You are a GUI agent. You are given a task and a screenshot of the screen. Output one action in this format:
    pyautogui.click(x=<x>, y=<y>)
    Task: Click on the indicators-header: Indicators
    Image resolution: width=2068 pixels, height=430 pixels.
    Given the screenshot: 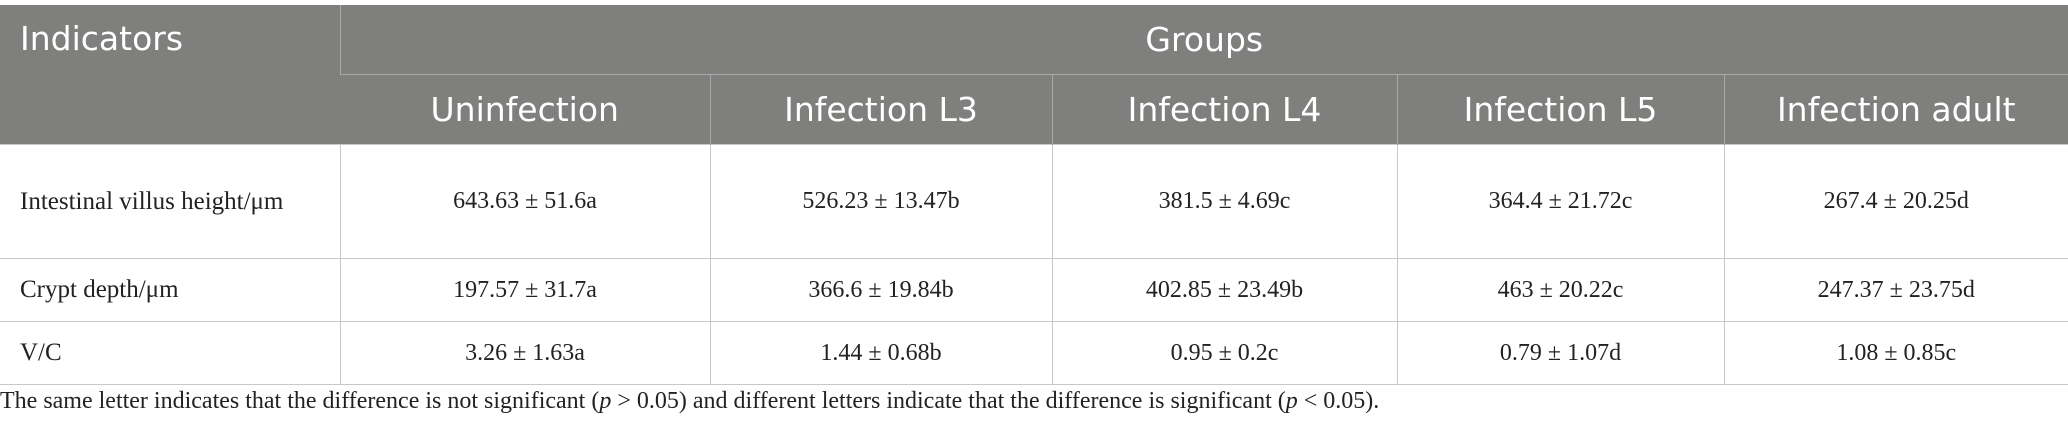 What is the action you would take?
    pyautogui.click(x=170, y=75)
    